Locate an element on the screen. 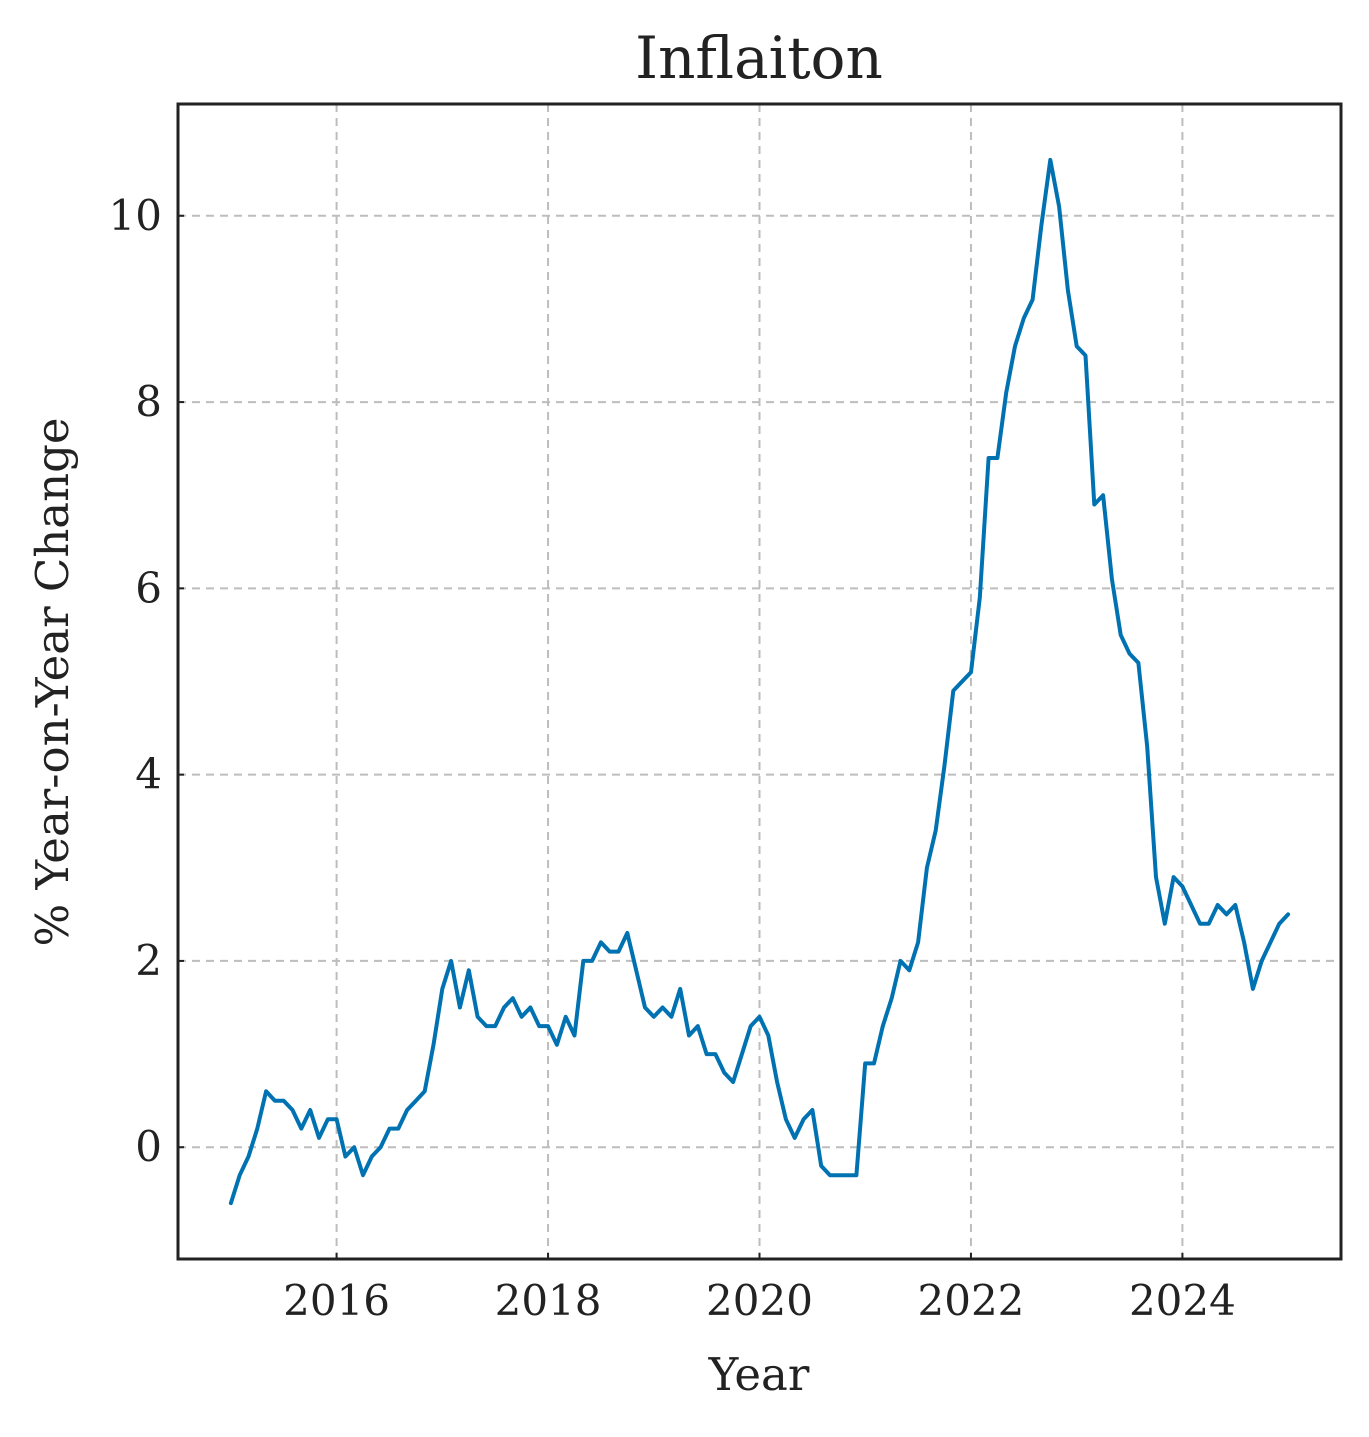  x-axis-tick-labels: 2016 2018 2020 2022 2024 is located at coordinates (759, 1300).